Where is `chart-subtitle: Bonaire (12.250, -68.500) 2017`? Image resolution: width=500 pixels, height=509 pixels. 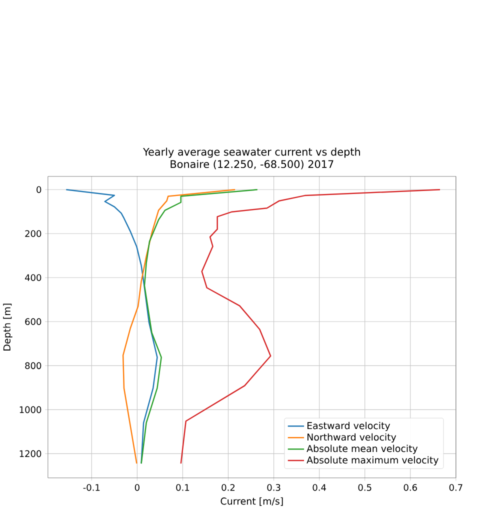 chart-subtitle: Bonaire (12.250, -68.500) 2017 is located at coordinates (252, 165).